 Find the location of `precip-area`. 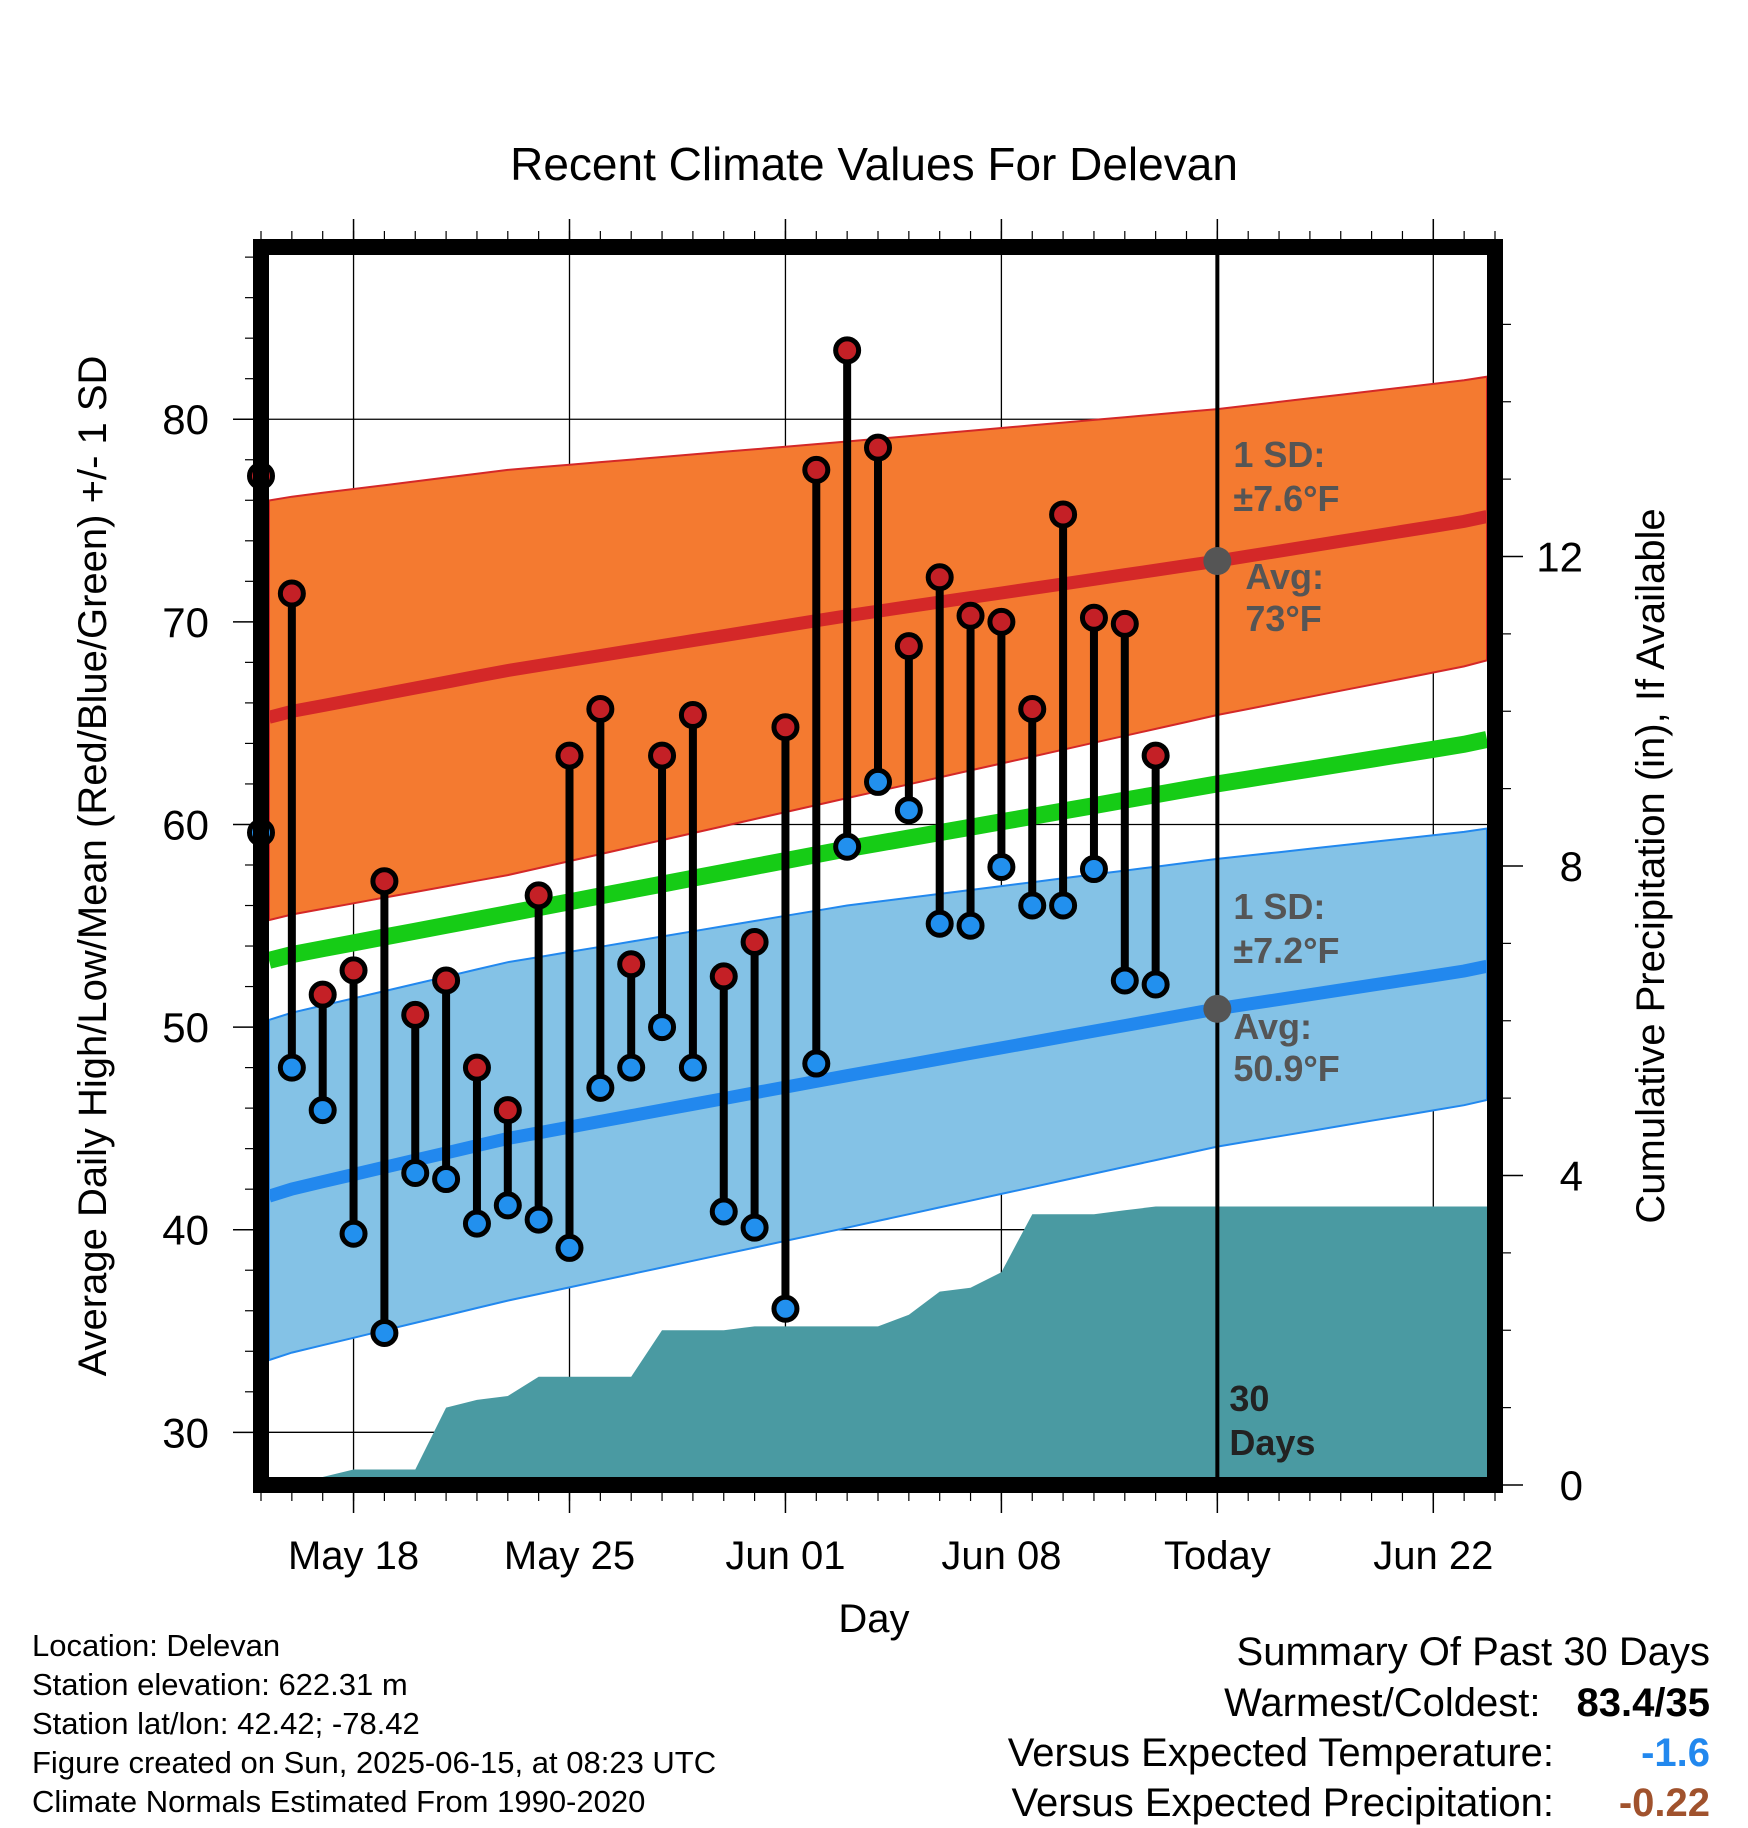

precip-area is located at coordinates (878, 1341).